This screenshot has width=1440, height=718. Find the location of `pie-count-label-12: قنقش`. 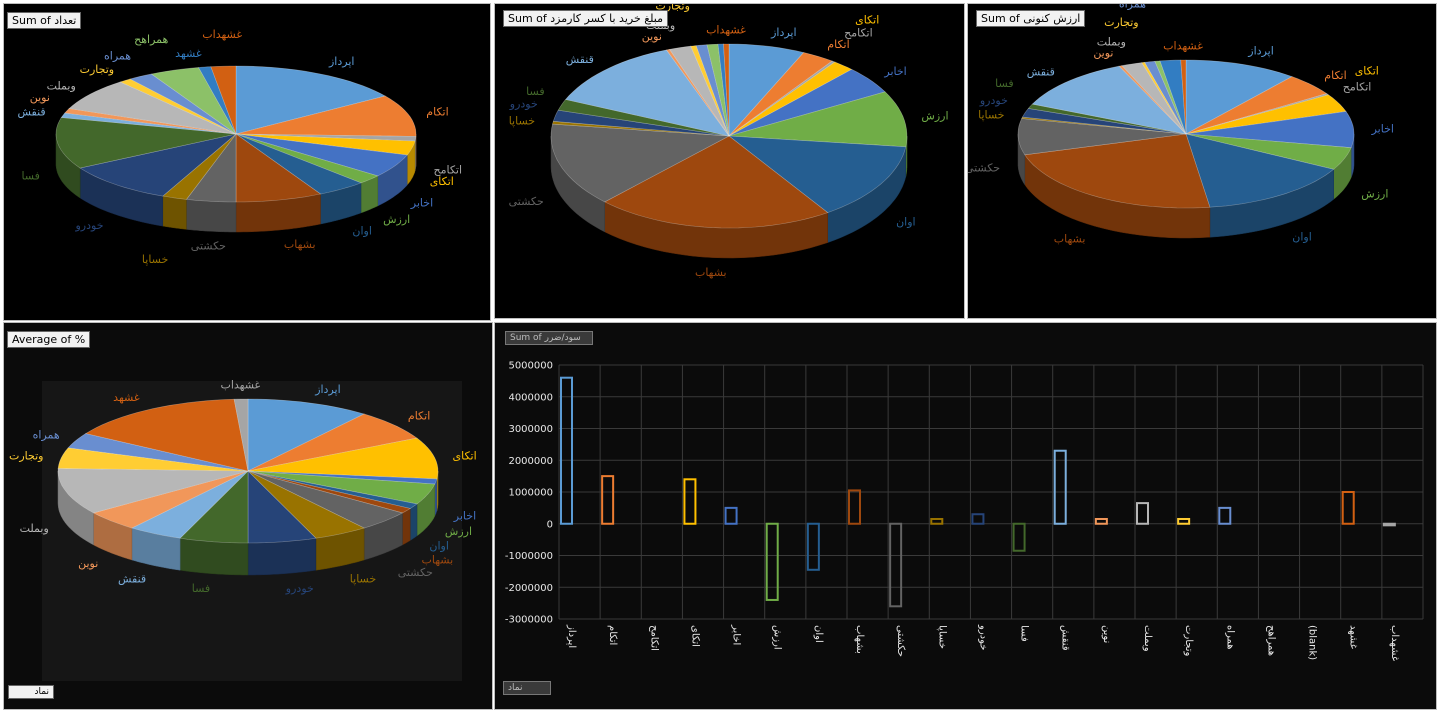

pie-count-label-12: قنقش is located at coordinates (32, 111).